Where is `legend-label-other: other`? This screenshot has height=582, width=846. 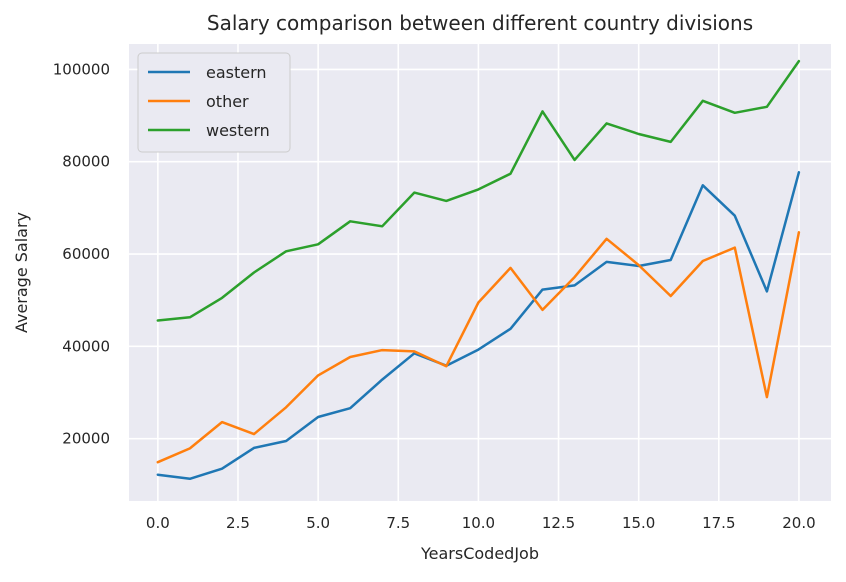
legend-label-other: other is located at coordinates (227, 101).